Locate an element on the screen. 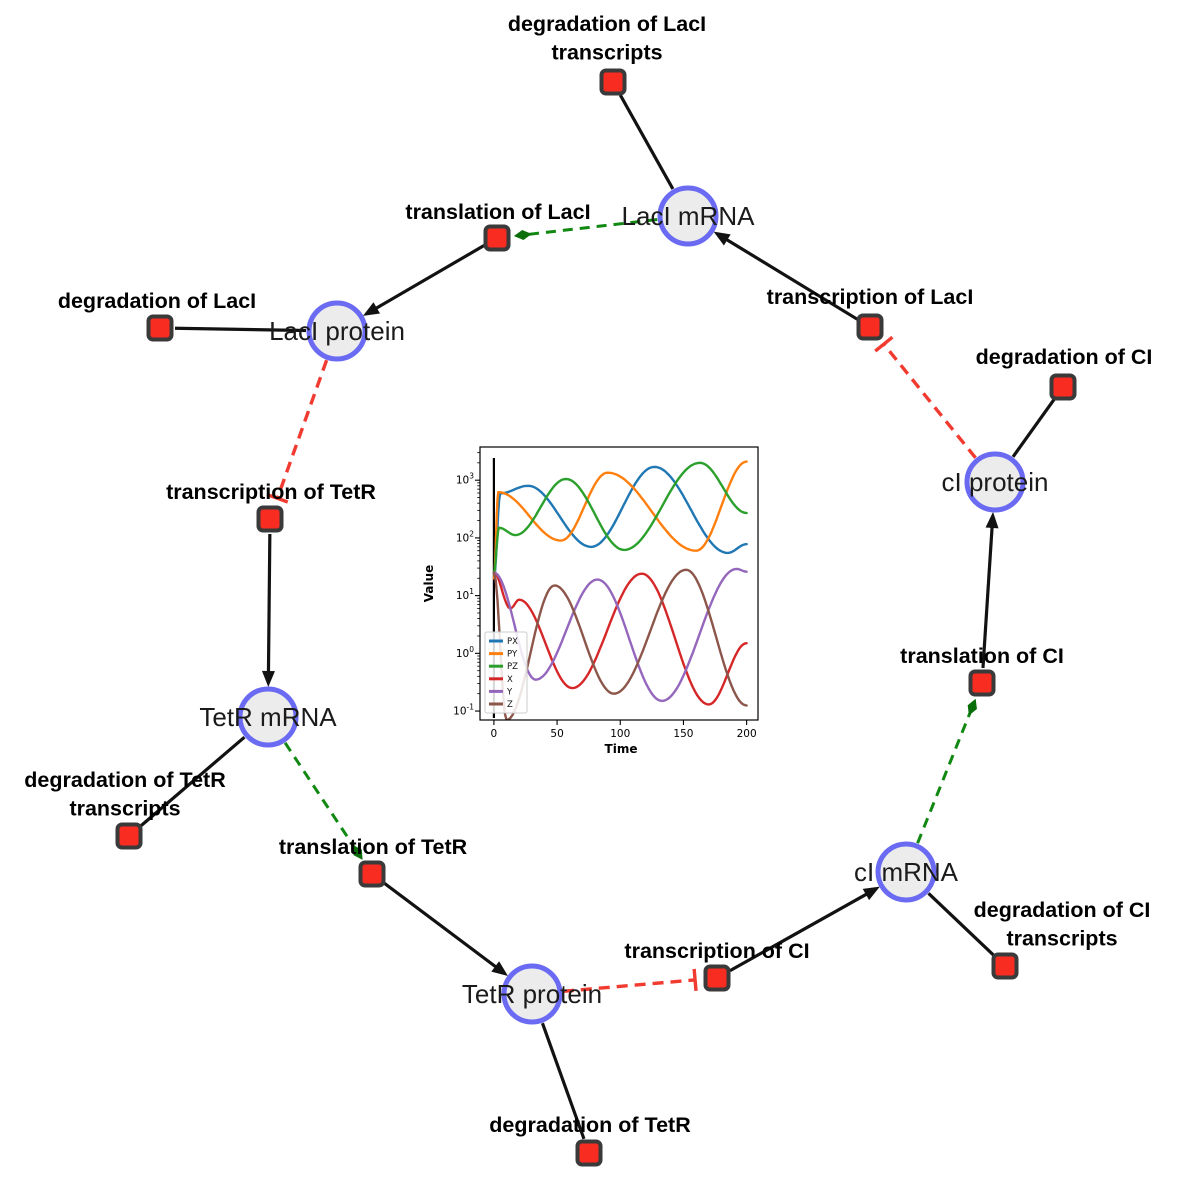  chart-legend: PX PY PZ XYZ is located at coordinates (506, 672).